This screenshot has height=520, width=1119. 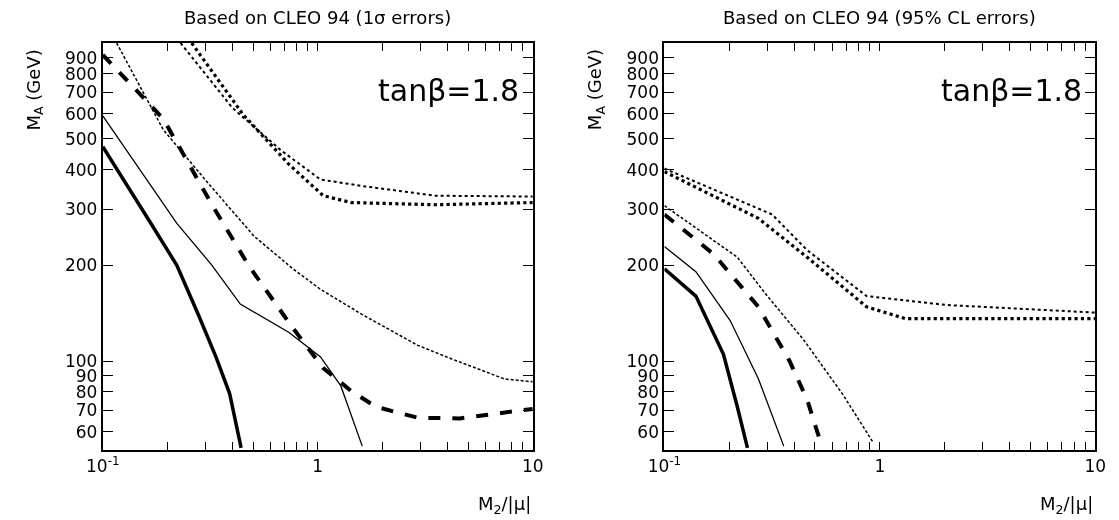 I want to click on chart-title: Based on CLEO 94 (95% CL errors), so click(x=879, y=17).